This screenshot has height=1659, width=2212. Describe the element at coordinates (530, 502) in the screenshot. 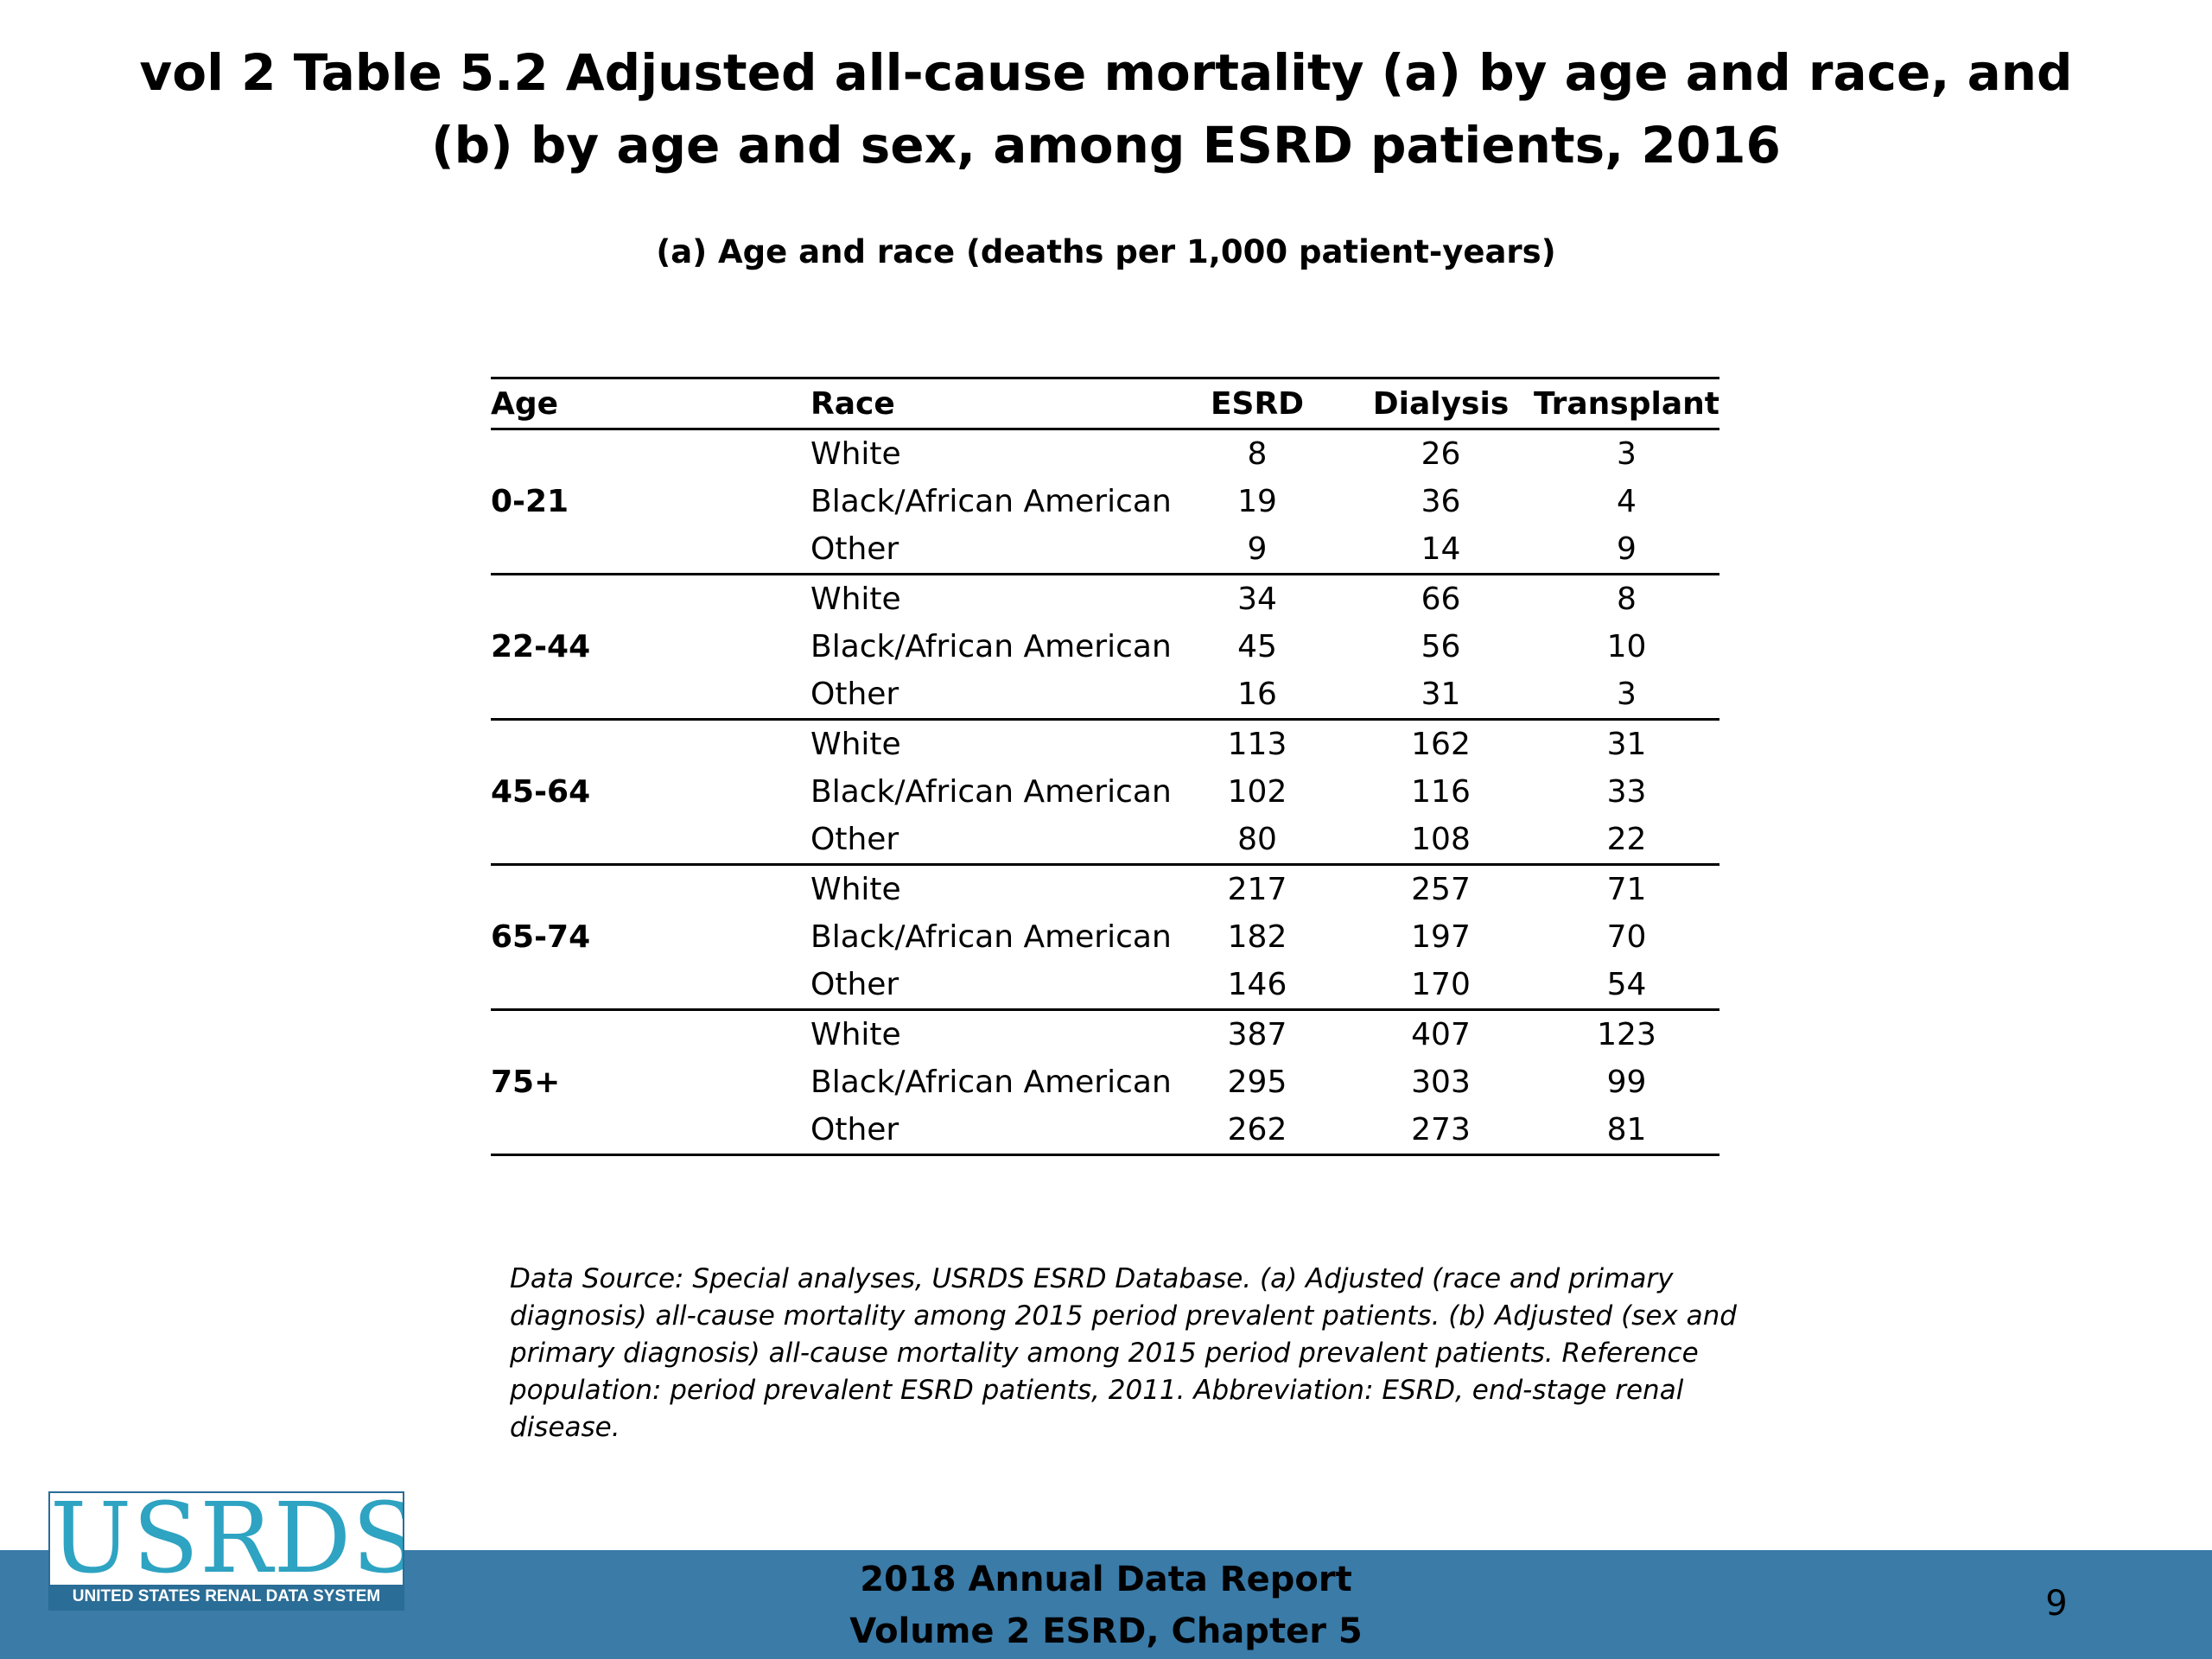

I see `age-cell: 0-21` at that location.